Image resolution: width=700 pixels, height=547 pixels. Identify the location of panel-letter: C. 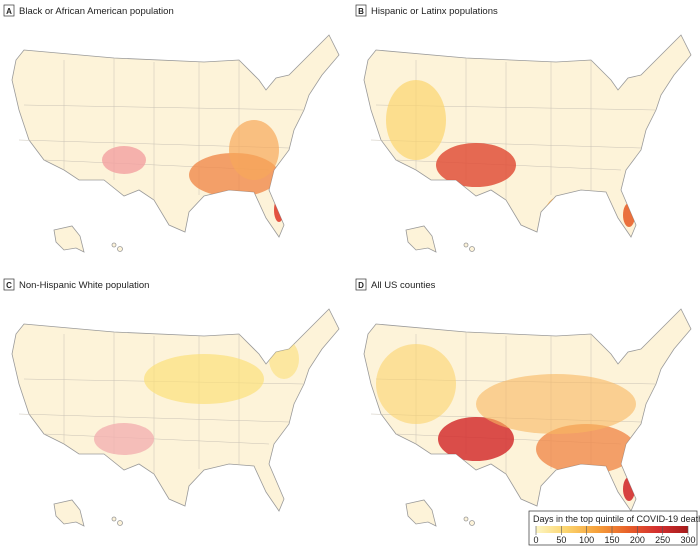
(9, 285).